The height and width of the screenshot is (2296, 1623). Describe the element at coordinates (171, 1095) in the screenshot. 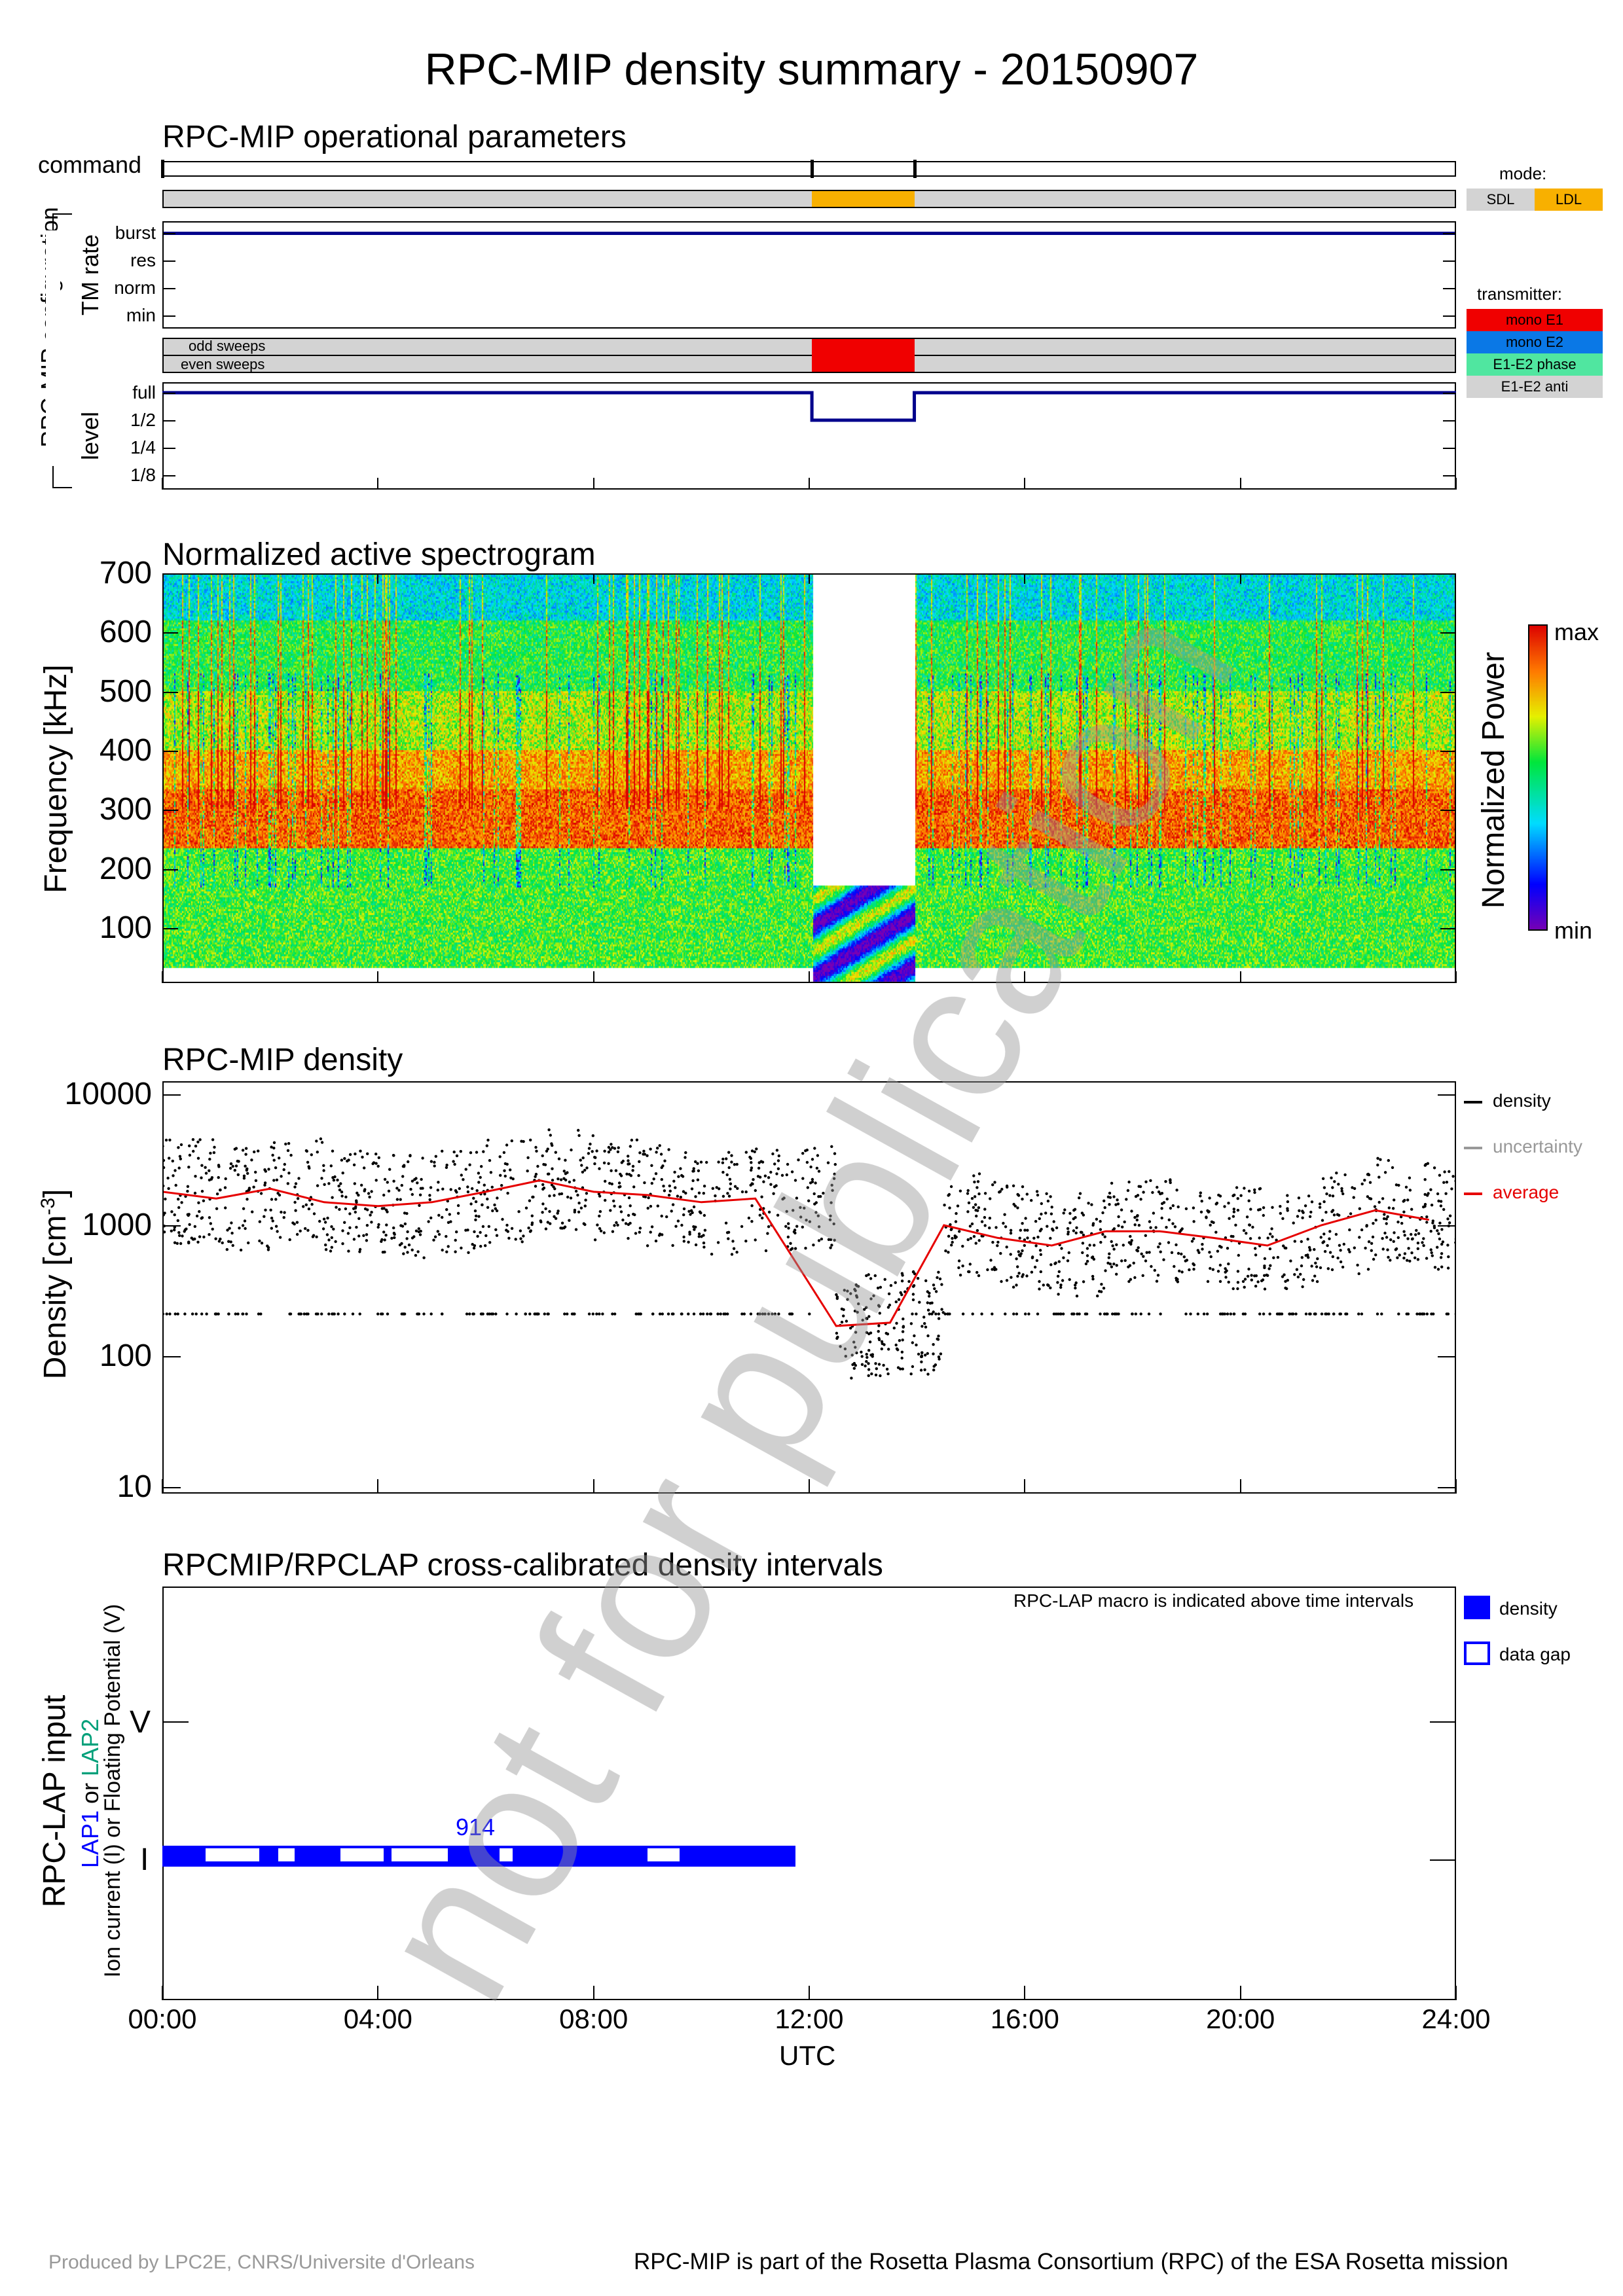

I see `density-ytick` at that location.